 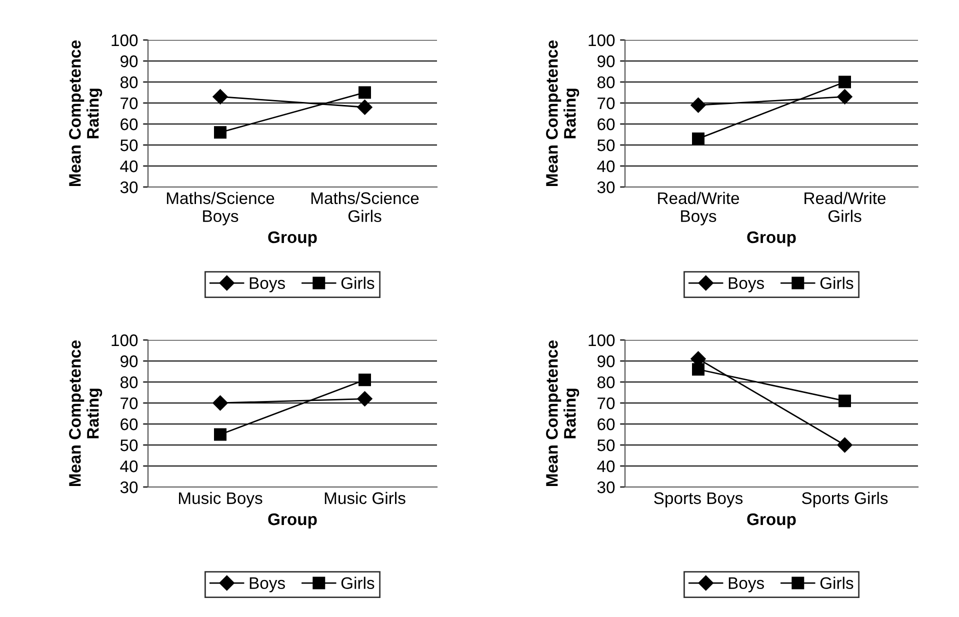 I want to click on x-tick-label: Music Boys, so click(x=220, y=500).